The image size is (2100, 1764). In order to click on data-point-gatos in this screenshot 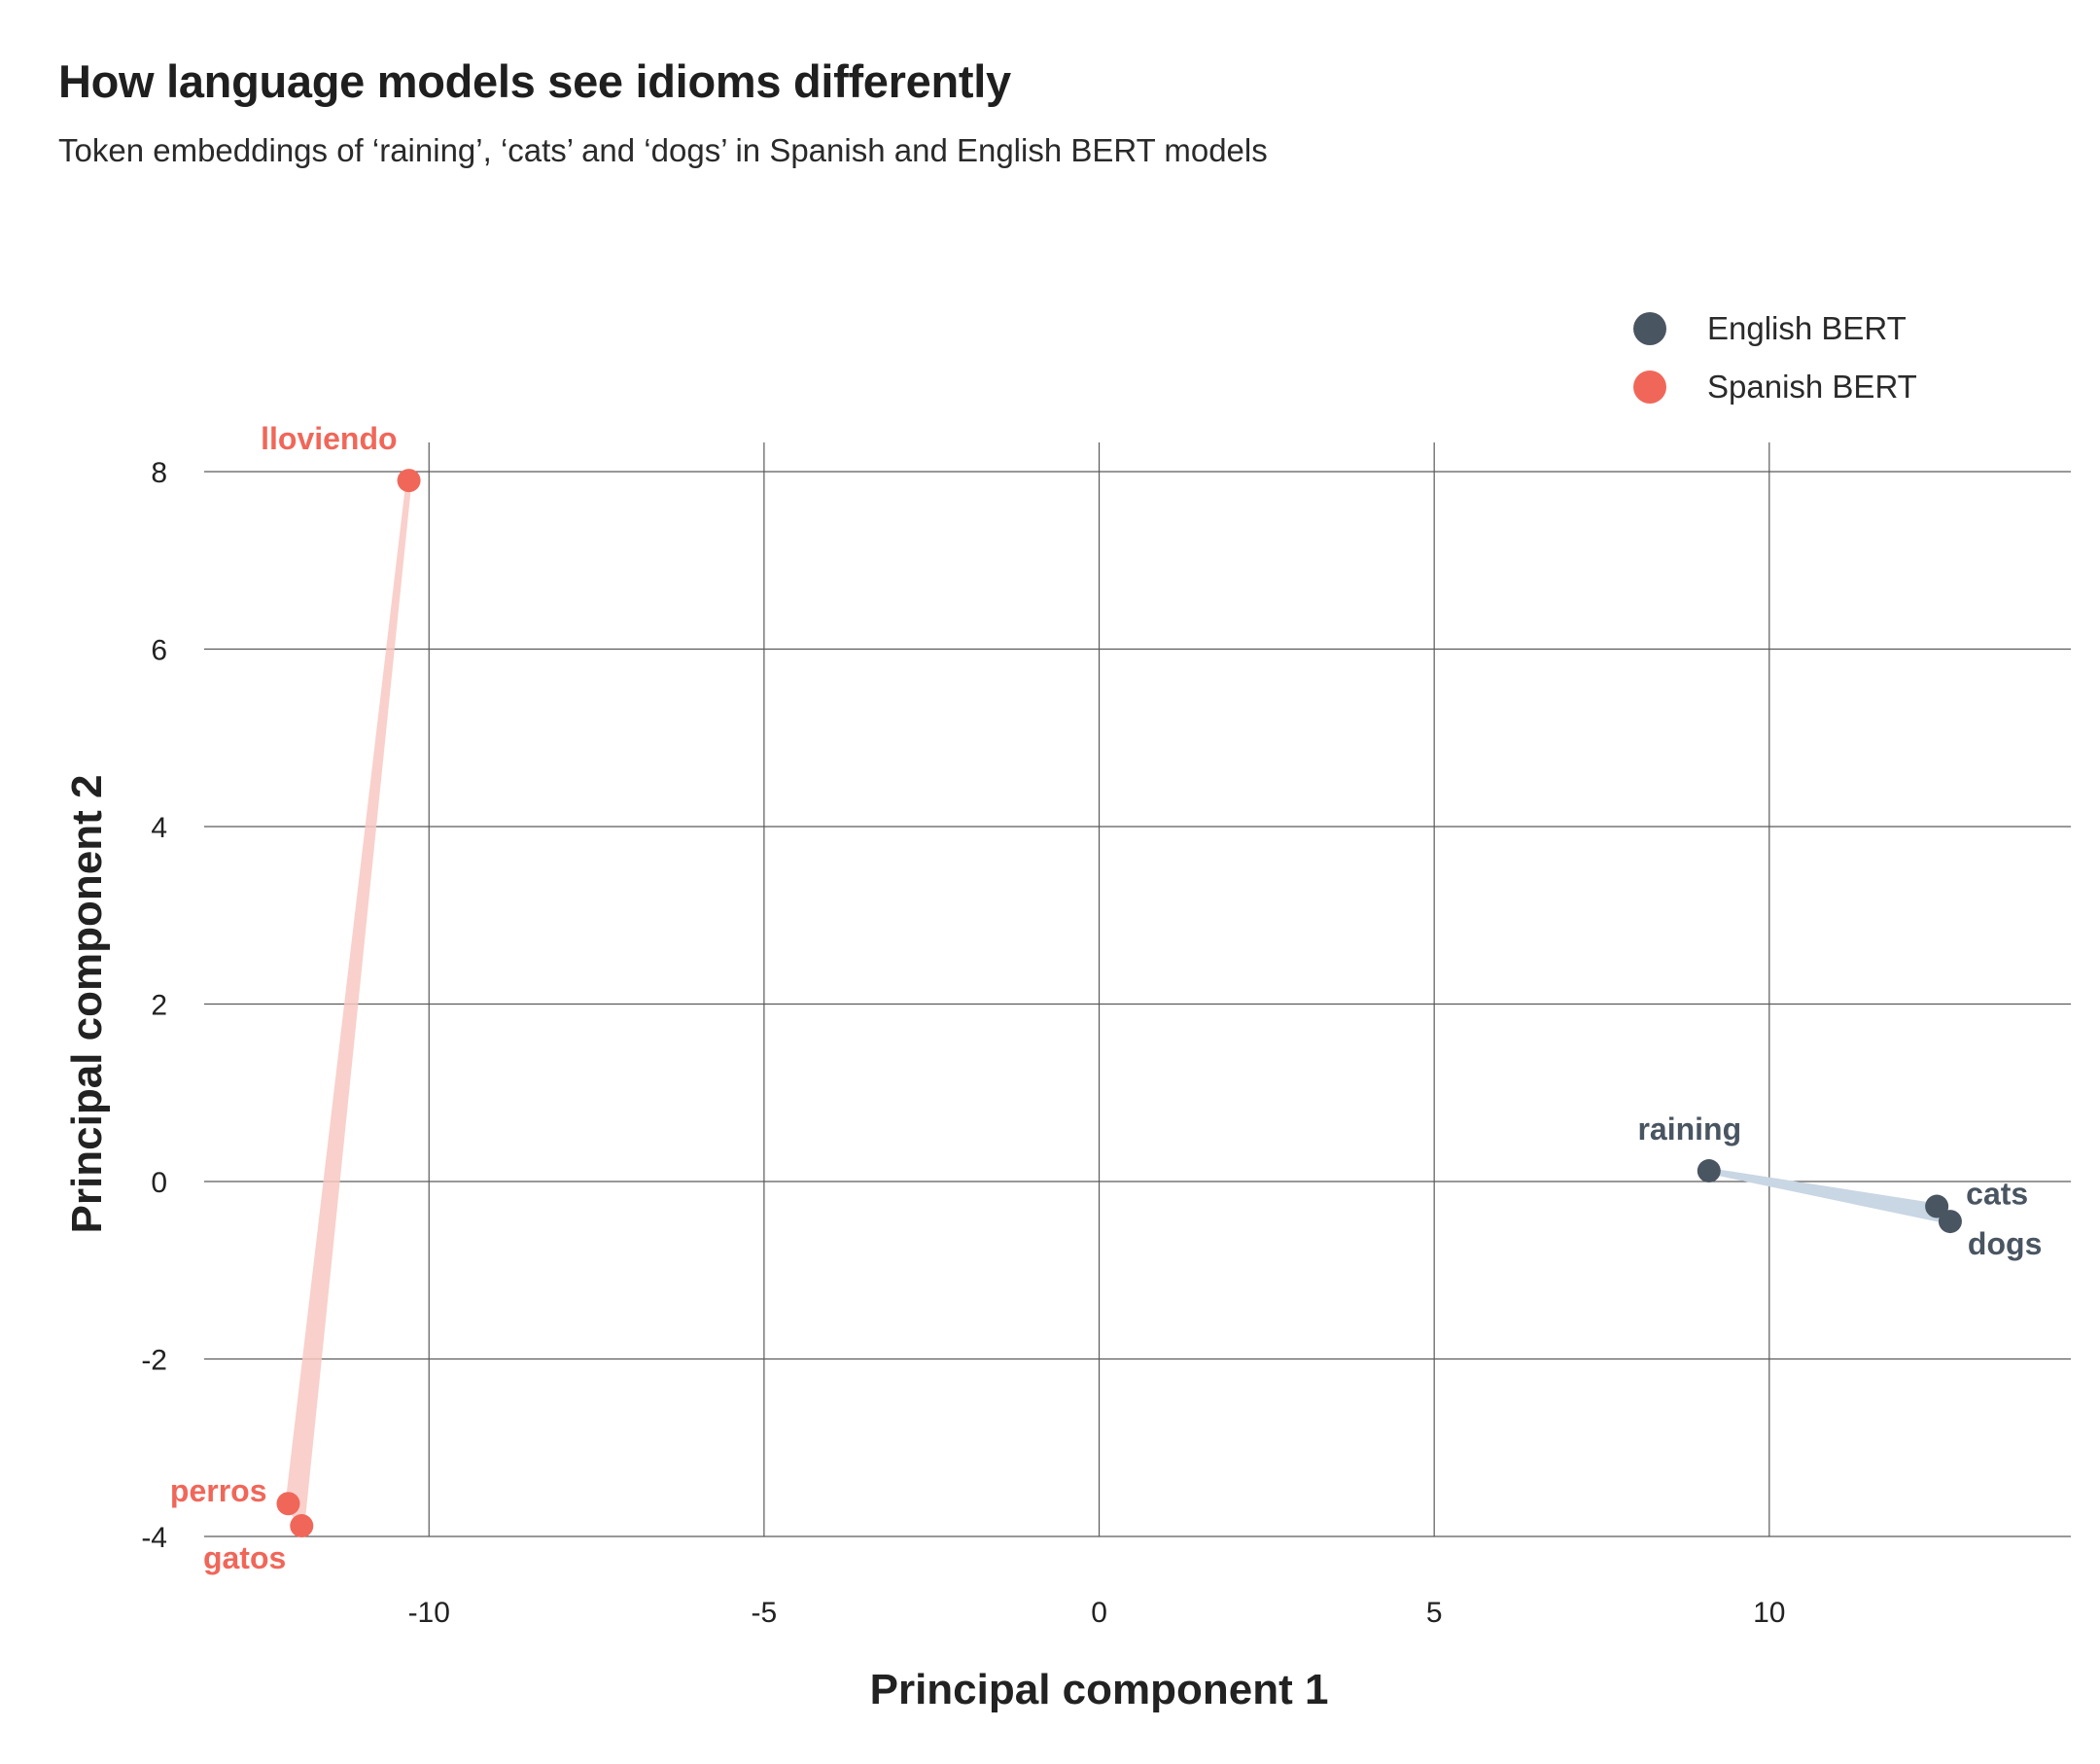, I will do `click(302, 1526)`.